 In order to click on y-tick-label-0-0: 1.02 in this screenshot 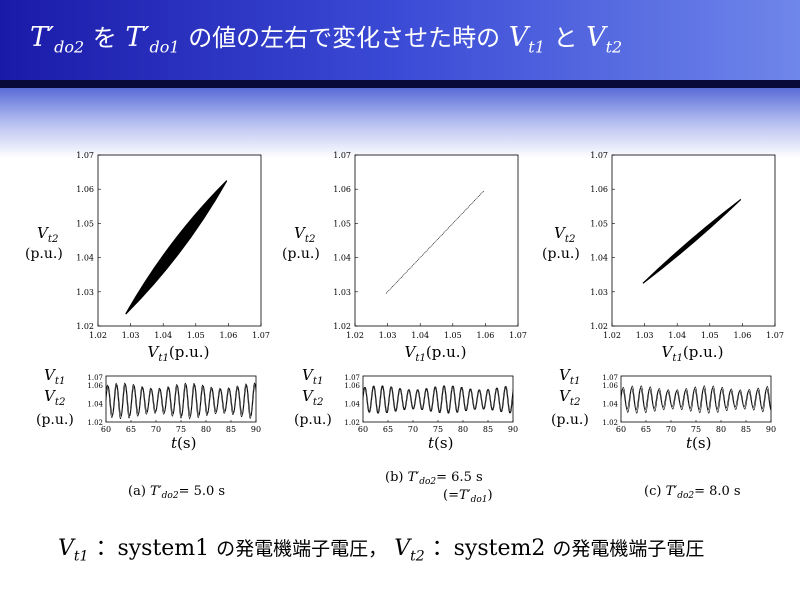, I will do `click(85, 326)`.